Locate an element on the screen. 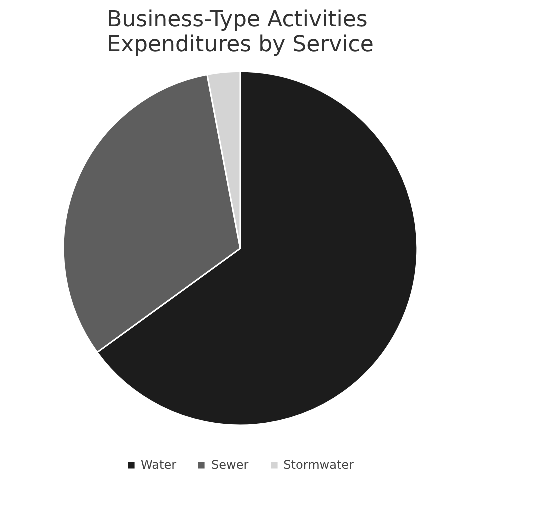 Image resolution: width=551 pixels, height=513 pixels. legend-label: Water is located at coordinates (159, 465).